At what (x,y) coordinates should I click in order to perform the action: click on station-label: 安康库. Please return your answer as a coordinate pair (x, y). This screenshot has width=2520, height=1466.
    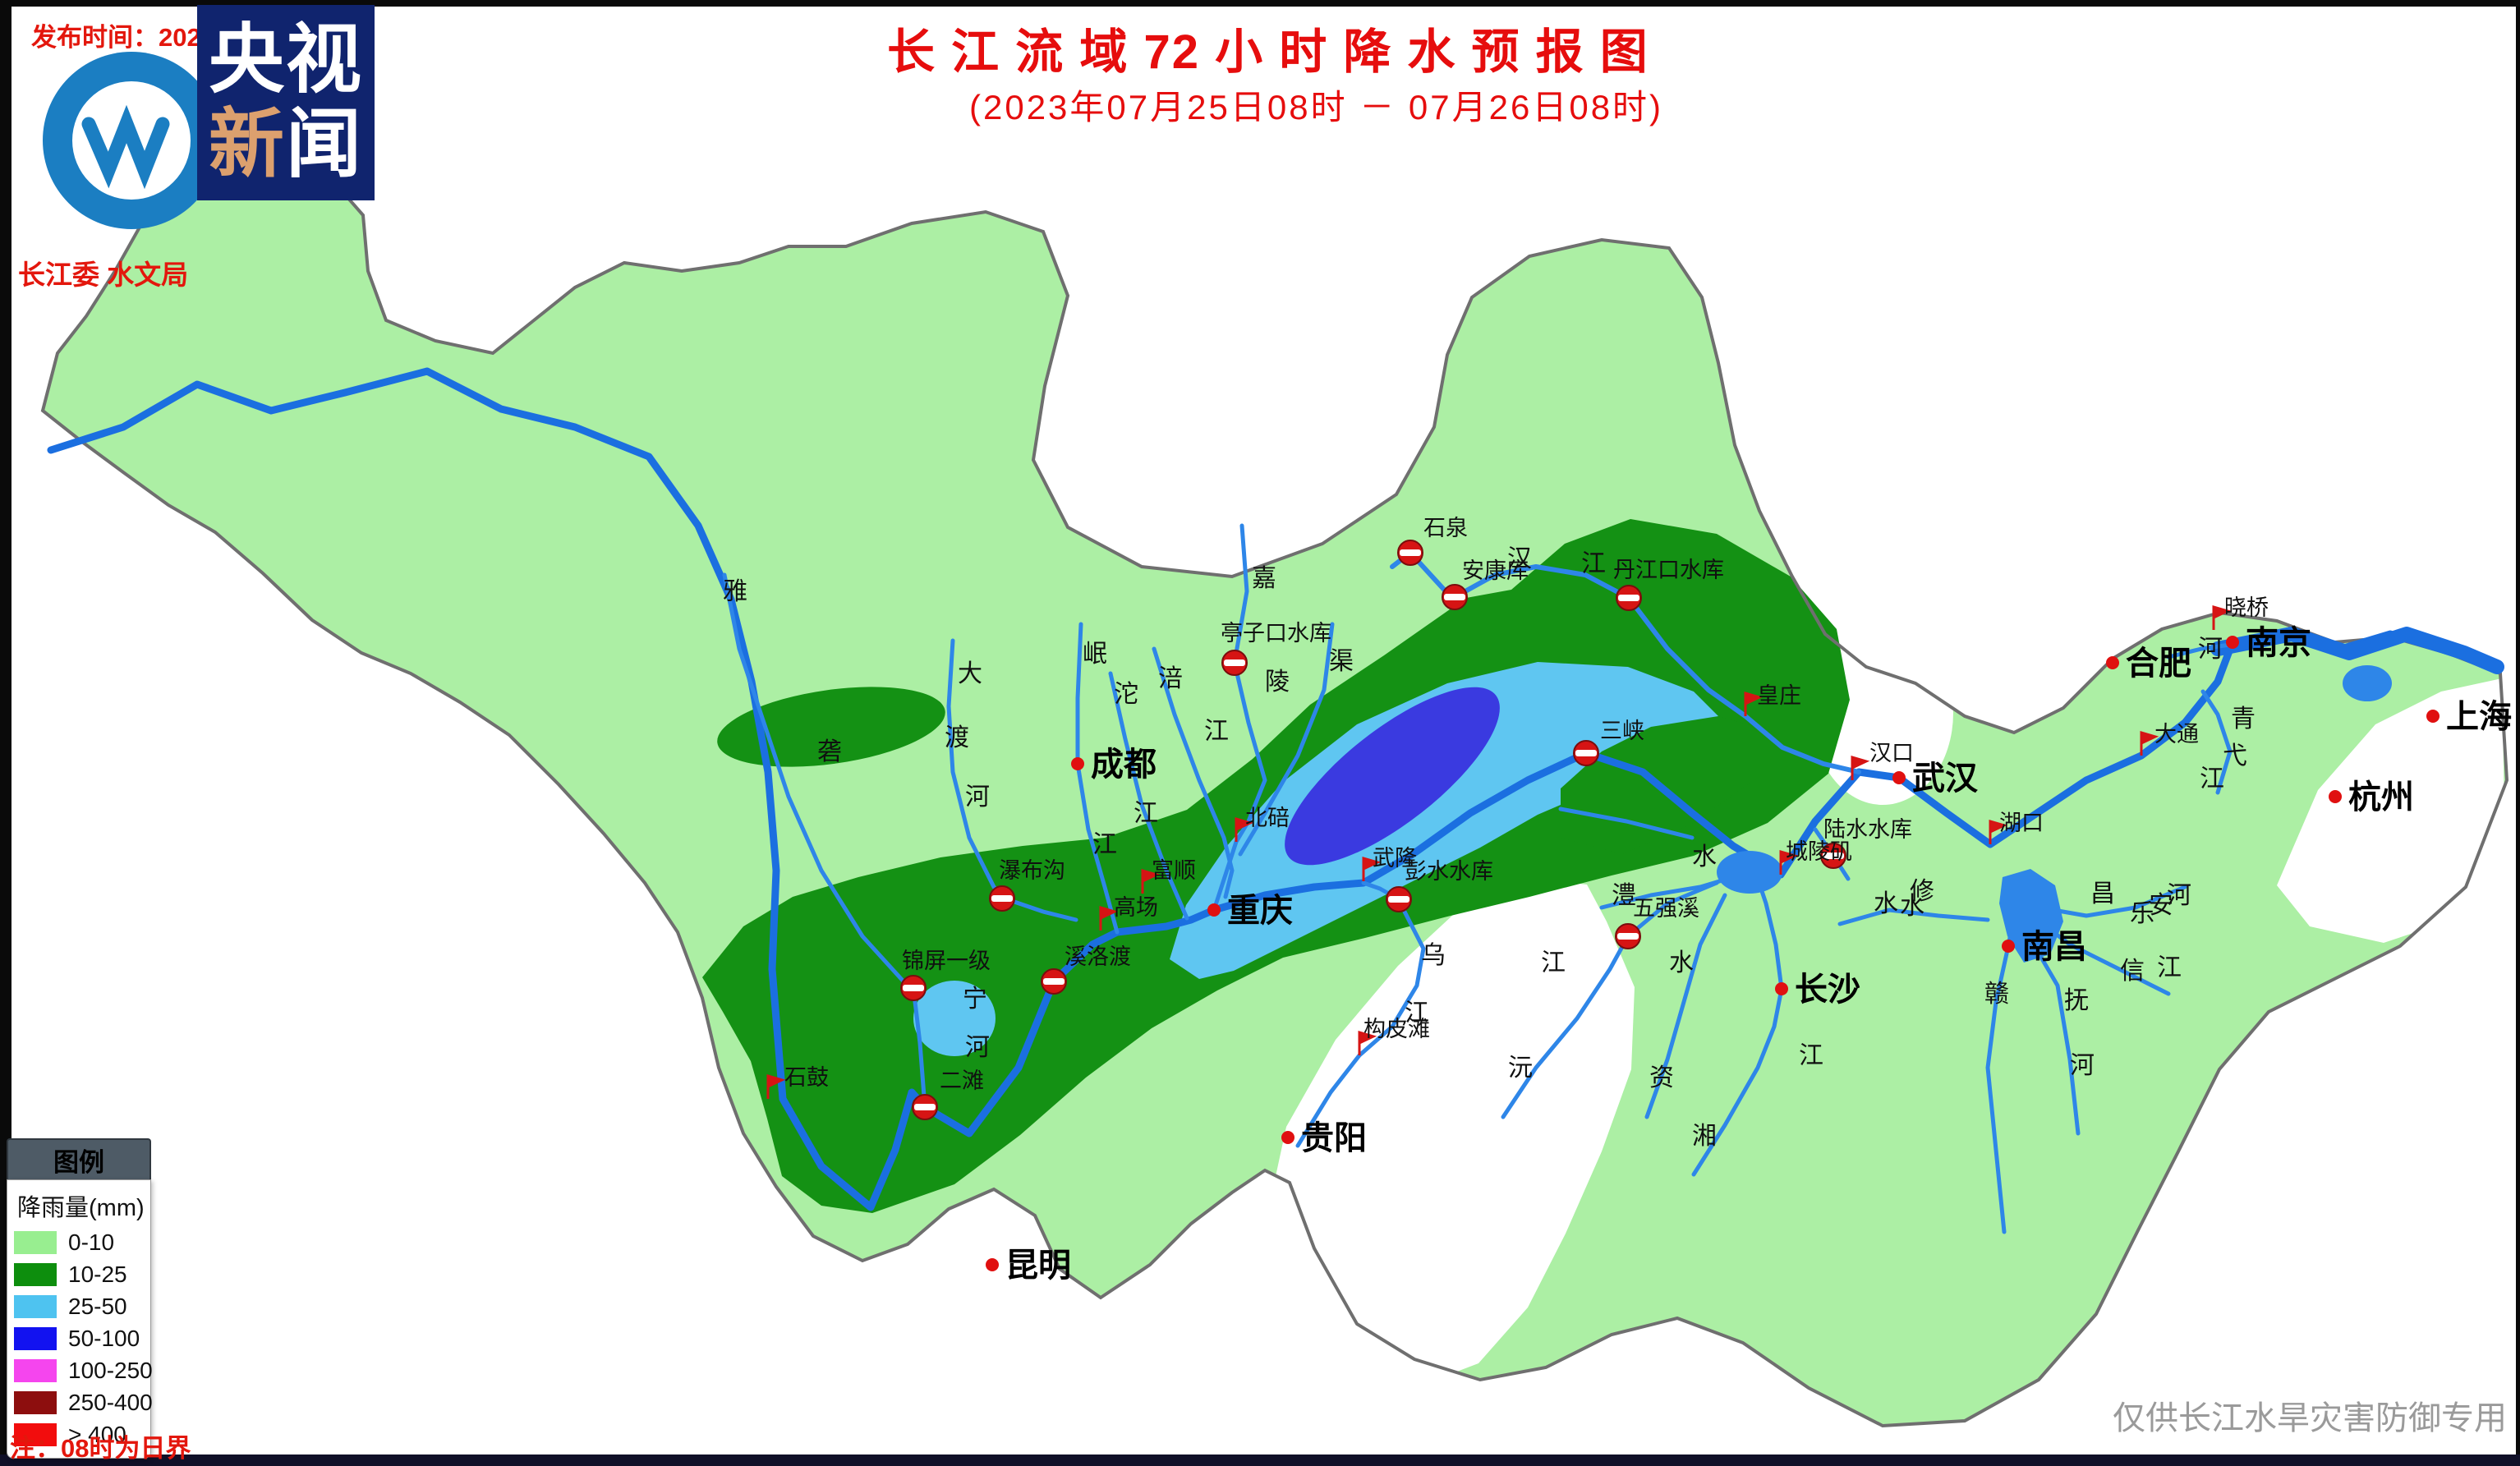
    Looking at the image, I should click on (1495, 570).